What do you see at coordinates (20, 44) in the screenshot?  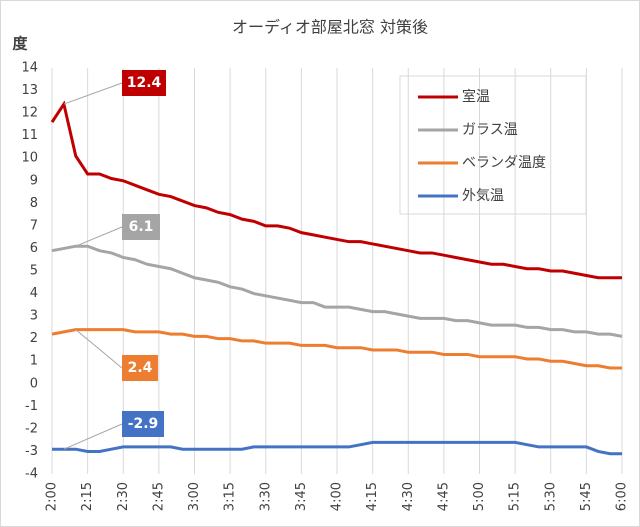 I see `y-axis-label: 度` at bounding box center [20, 44].